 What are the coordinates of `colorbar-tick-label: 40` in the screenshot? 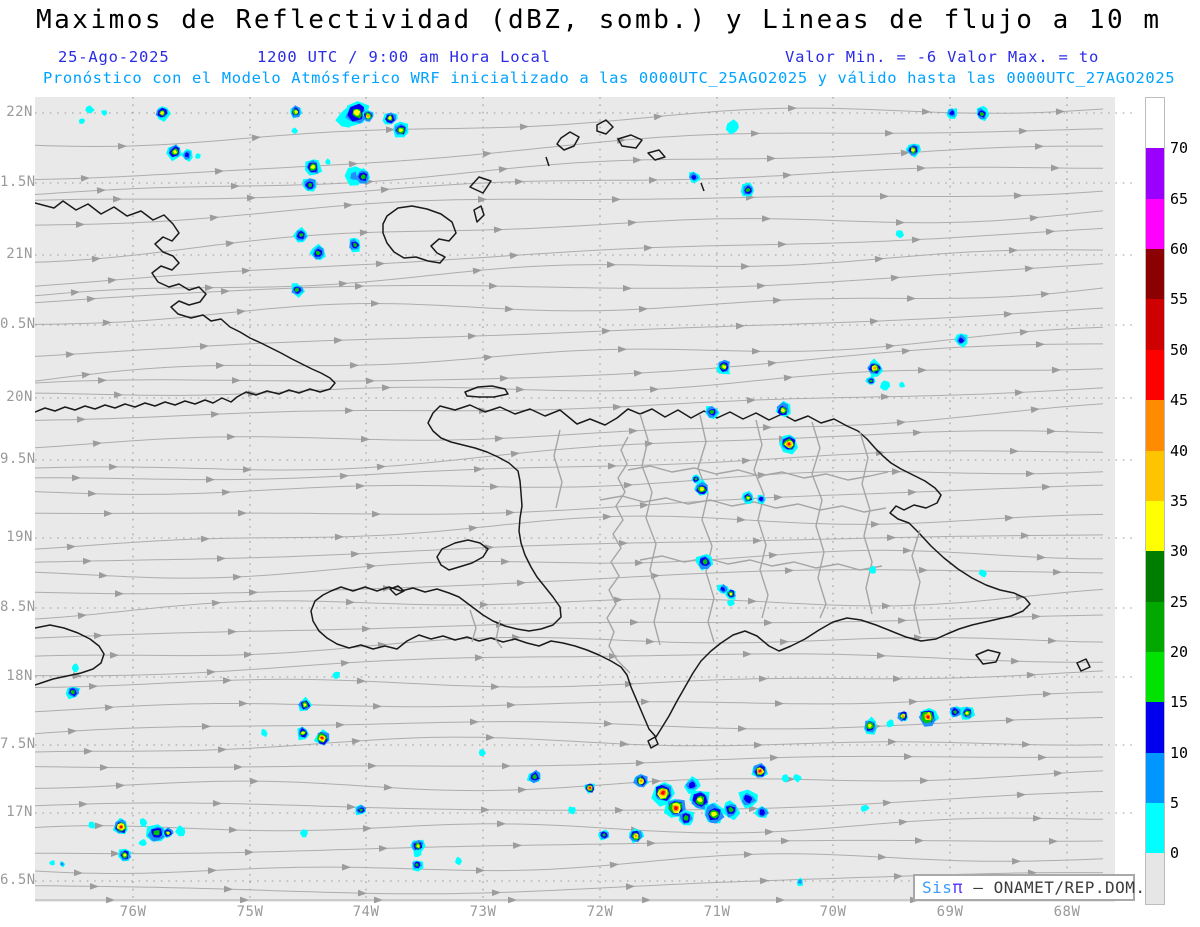 It's located at (1179, 450).